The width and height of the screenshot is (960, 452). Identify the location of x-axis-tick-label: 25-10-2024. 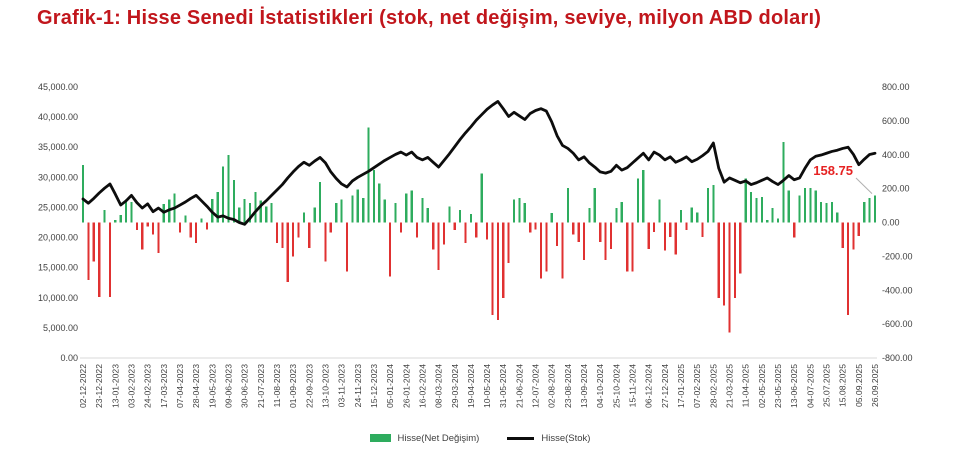
(616, 386).